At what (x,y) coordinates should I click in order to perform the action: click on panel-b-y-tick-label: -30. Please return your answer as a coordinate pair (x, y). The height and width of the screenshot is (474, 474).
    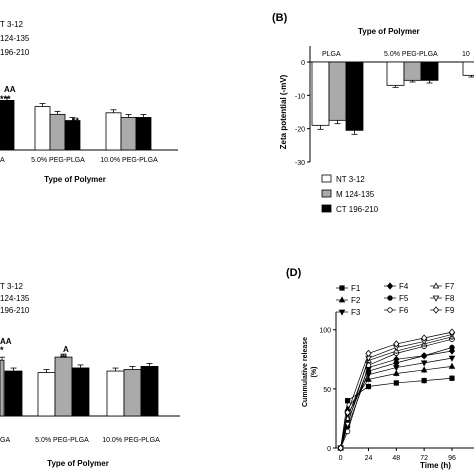
    Looking at the image, I should click on (300, 163).